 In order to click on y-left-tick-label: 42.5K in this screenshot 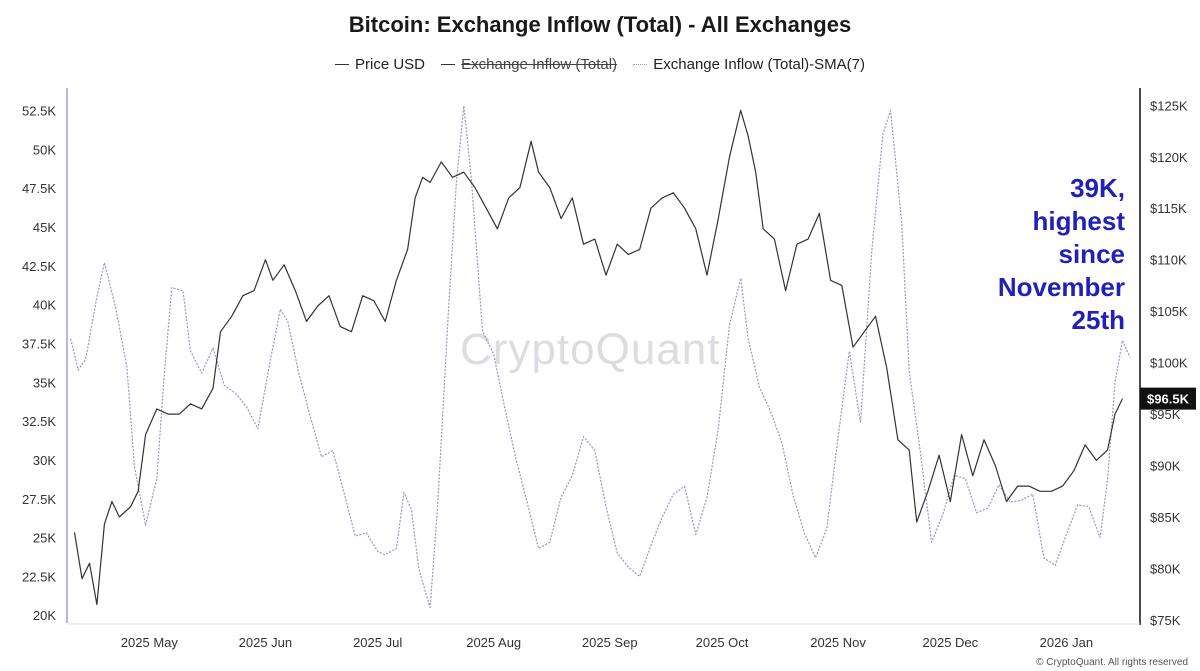, I will do `click(39, 266)`.